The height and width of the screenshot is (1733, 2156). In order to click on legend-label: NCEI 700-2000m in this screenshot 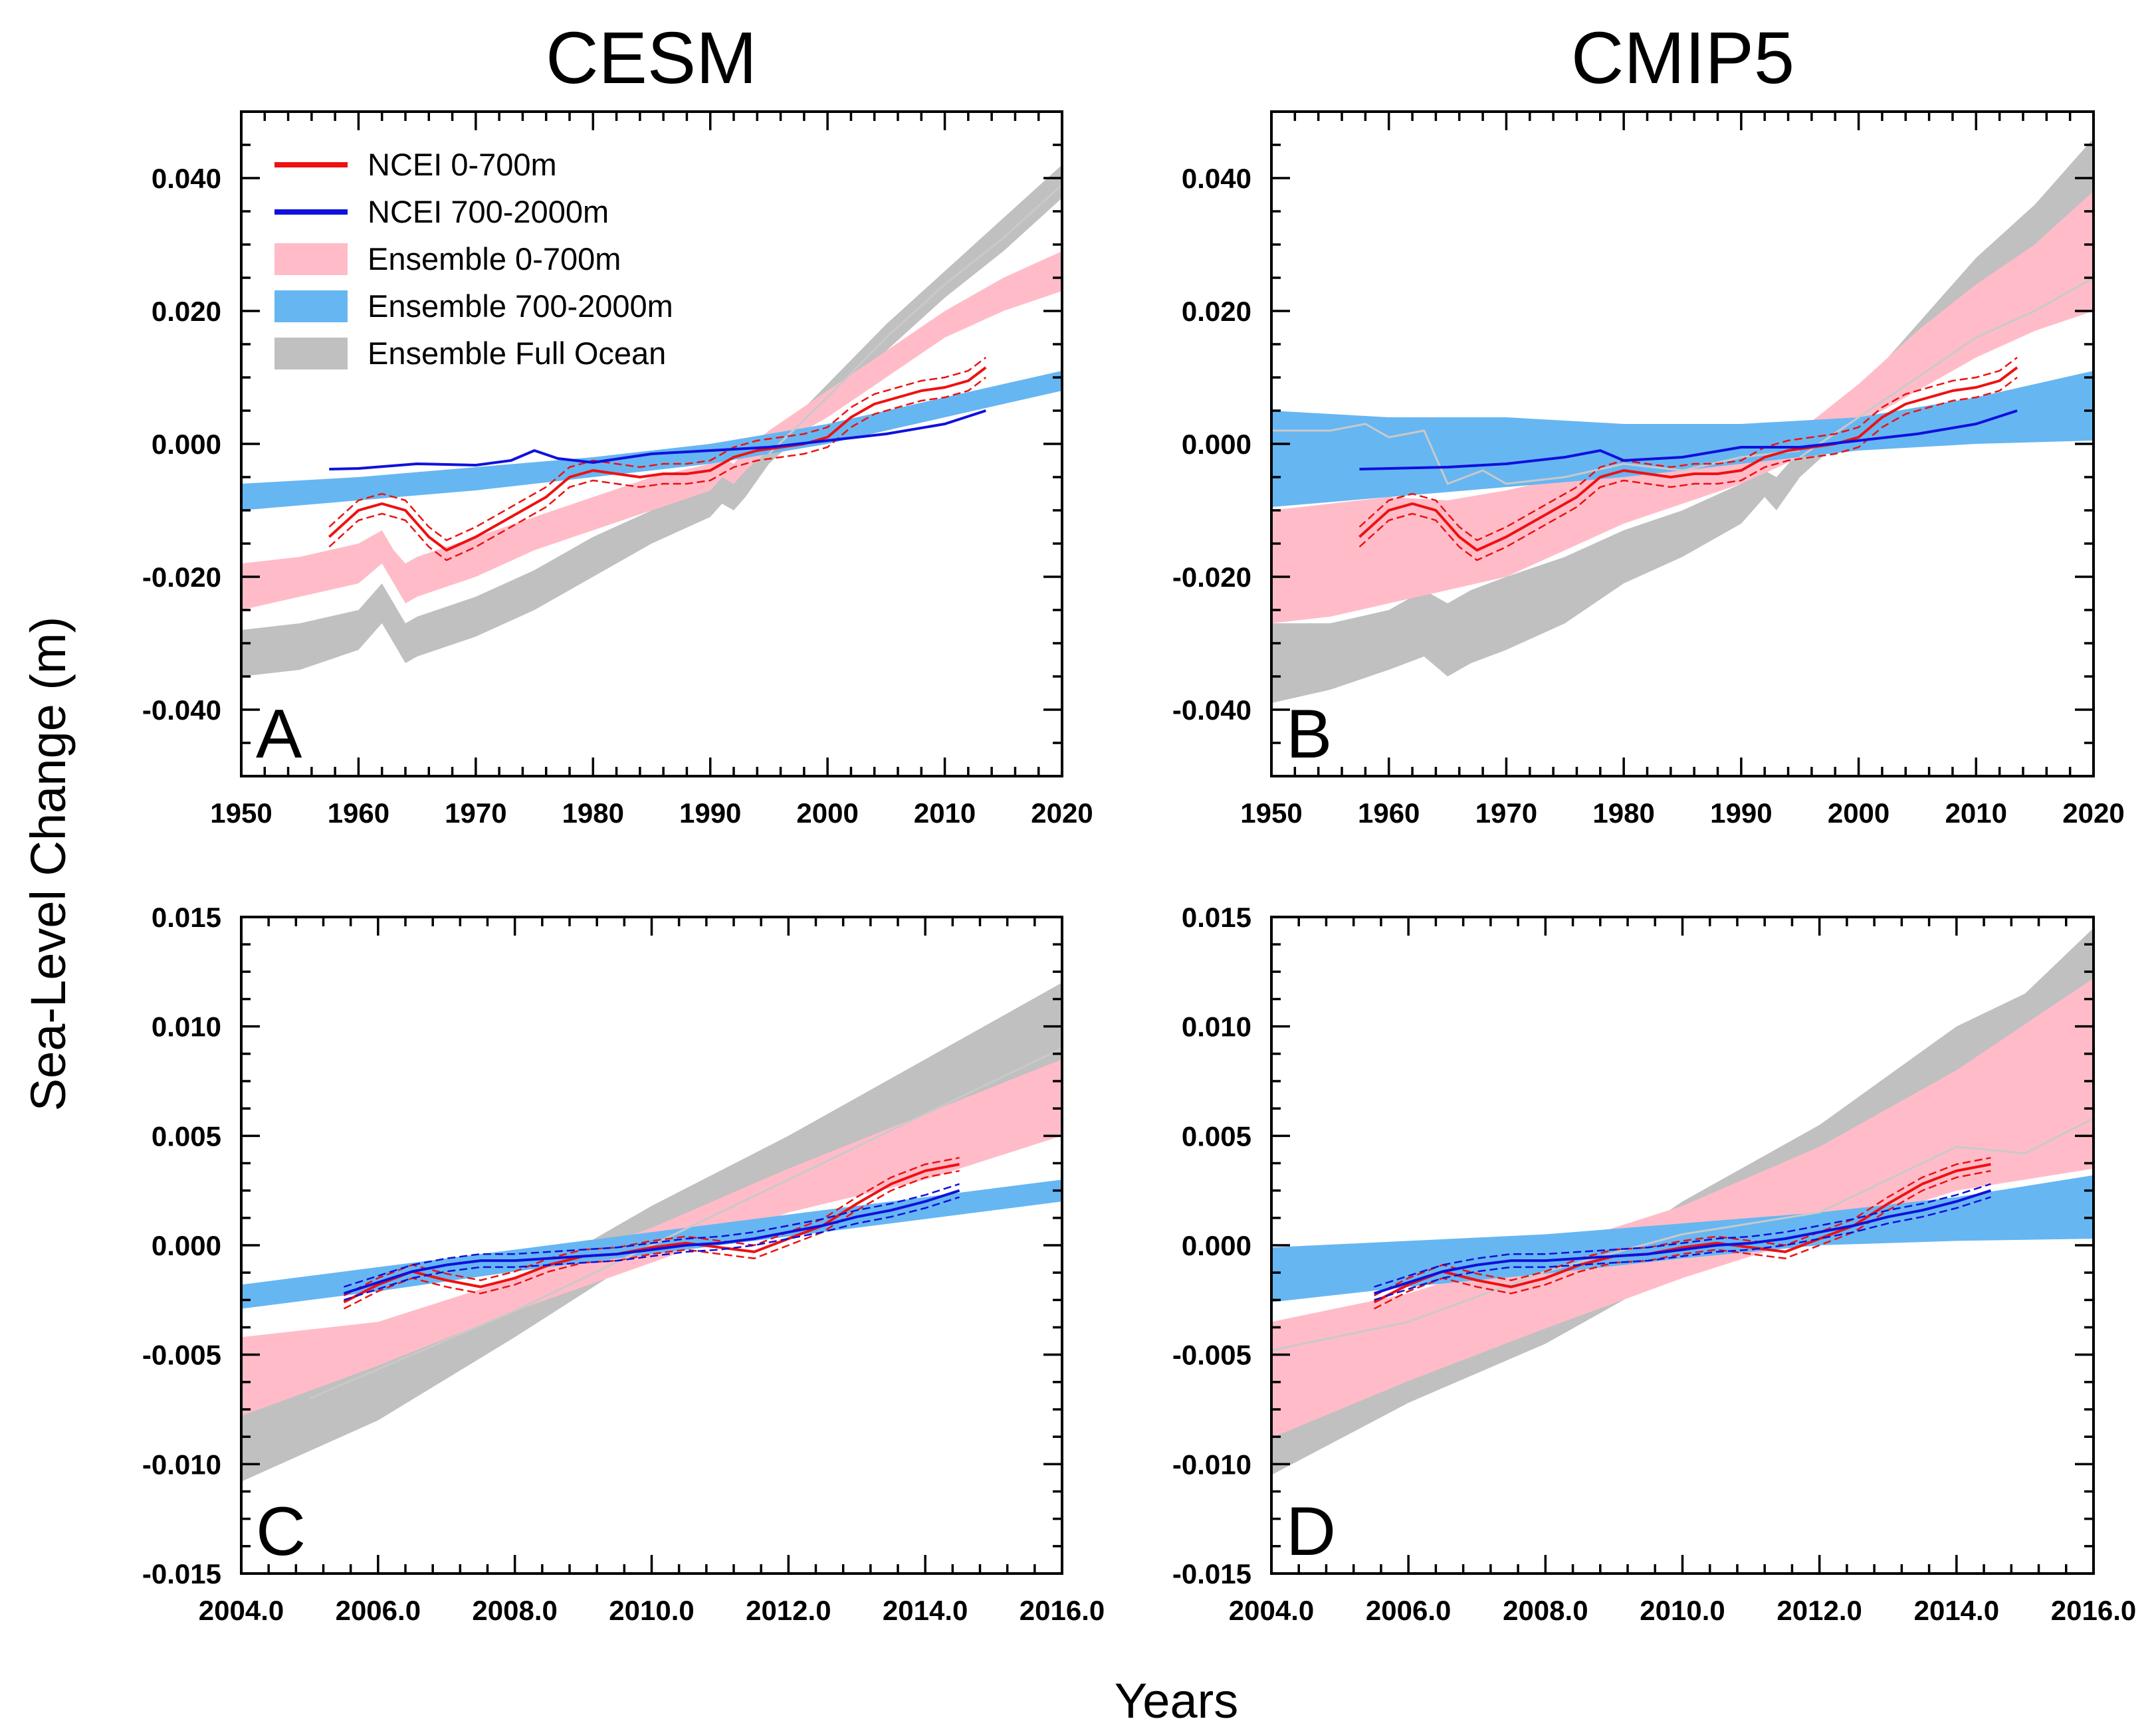, I will do `click(488, 211)`.